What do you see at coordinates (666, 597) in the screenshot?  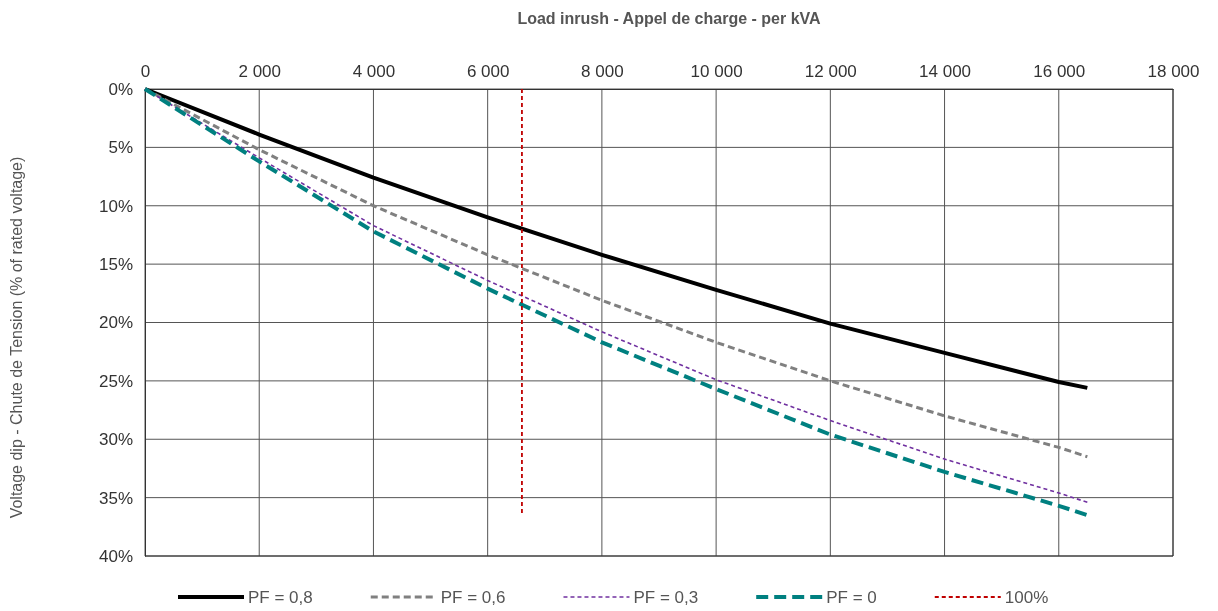 I see `legend-label: PF = 0,3` at bounding box center [666, 597].